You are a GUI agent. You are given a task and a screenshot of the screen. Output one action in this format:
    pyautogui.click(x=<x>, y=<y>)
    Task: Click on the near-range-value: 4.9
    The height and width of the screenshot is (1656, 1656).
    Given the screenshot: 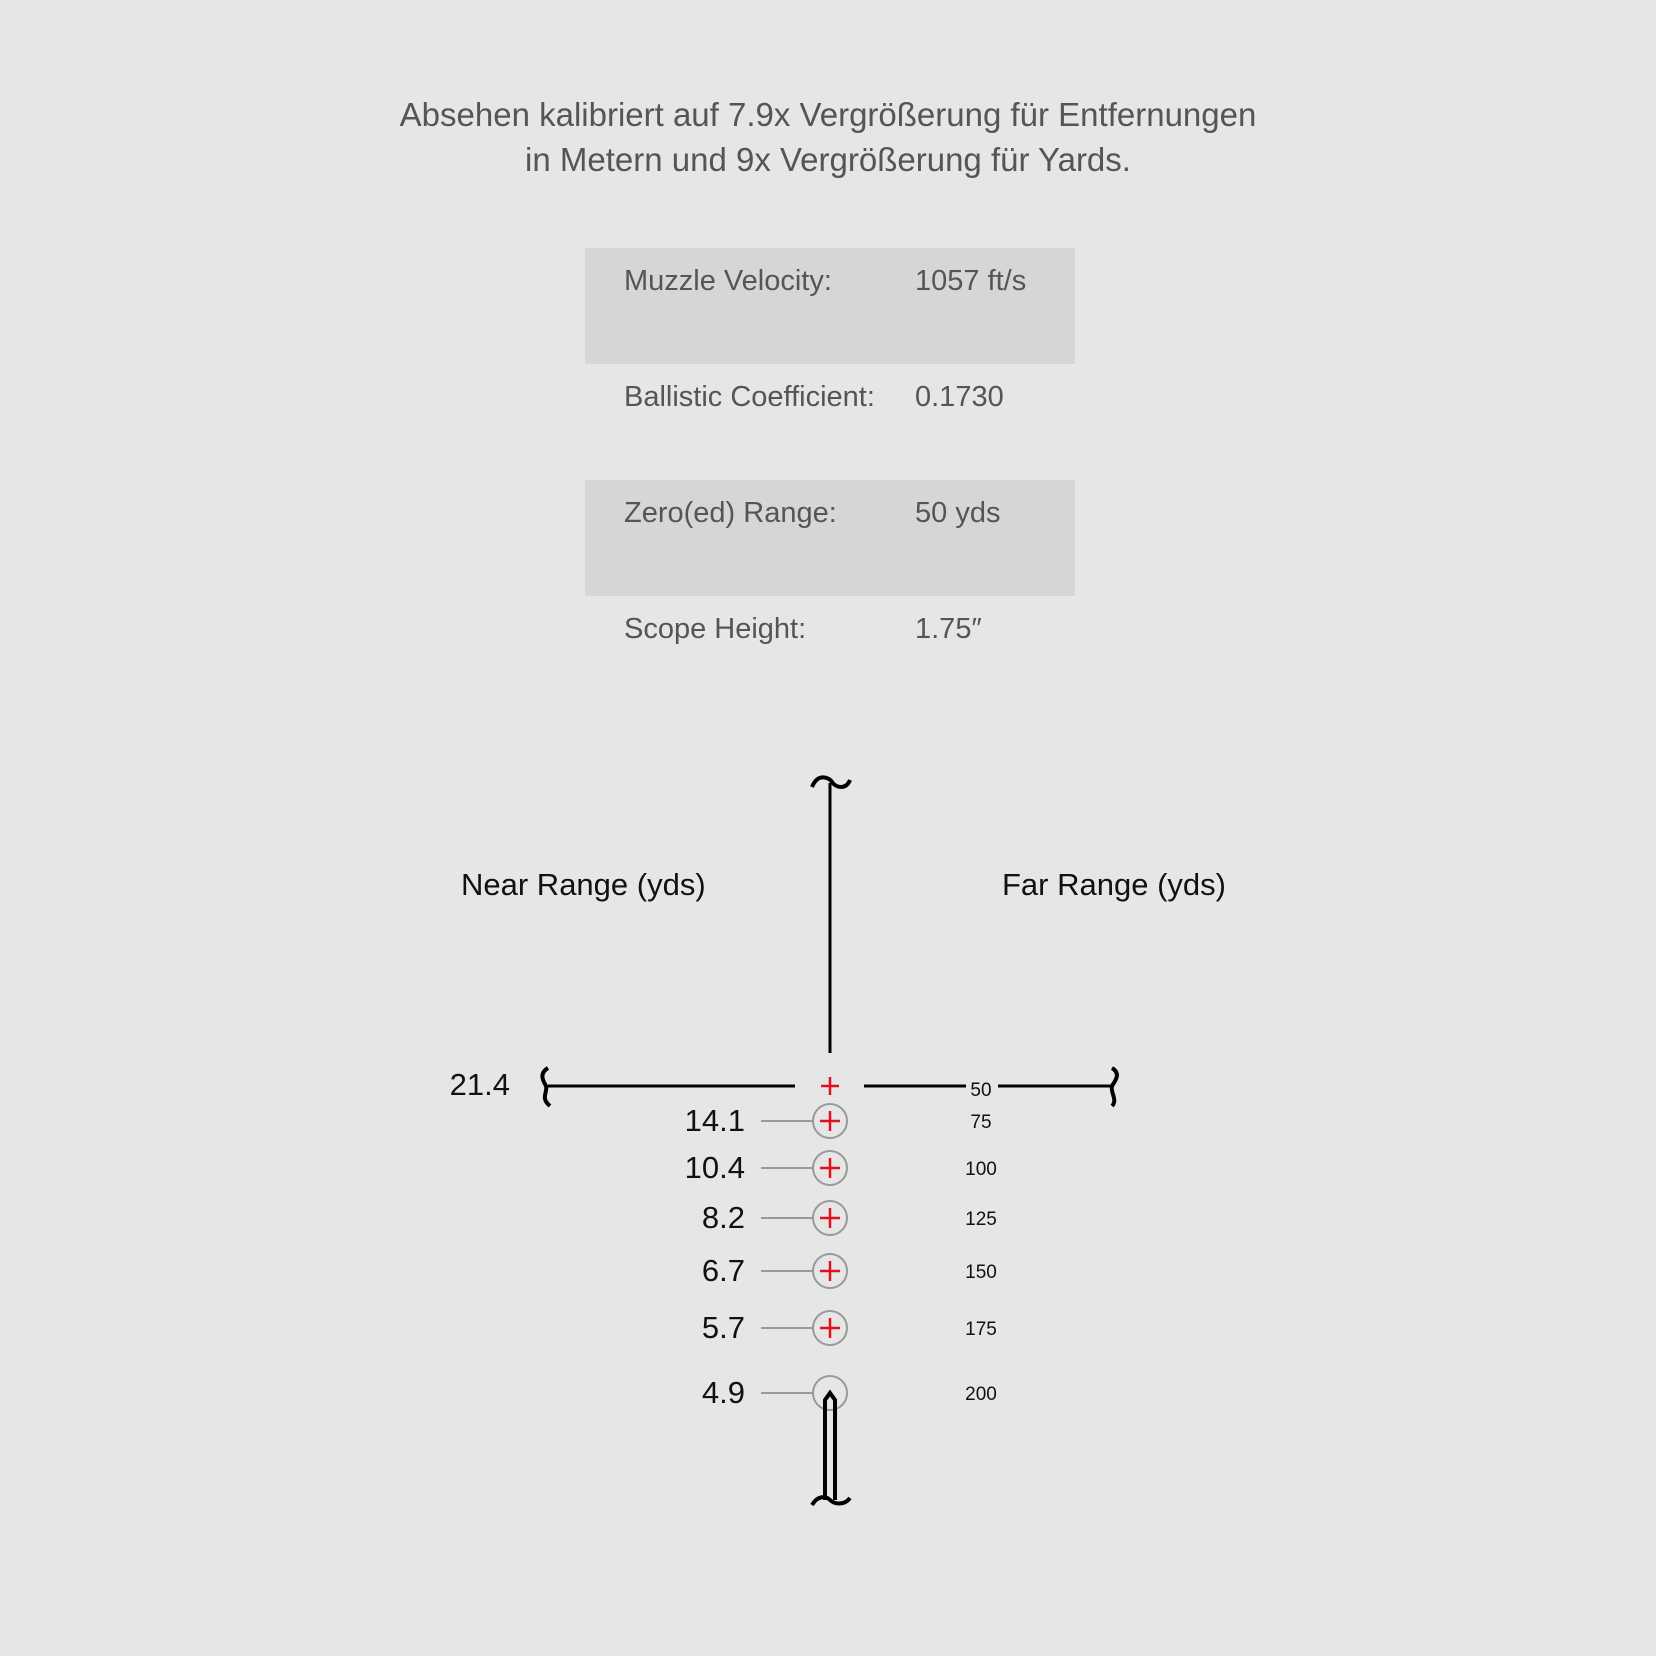 What is the action you would take?
    pyautogui.click(x=723, y=1392)
    